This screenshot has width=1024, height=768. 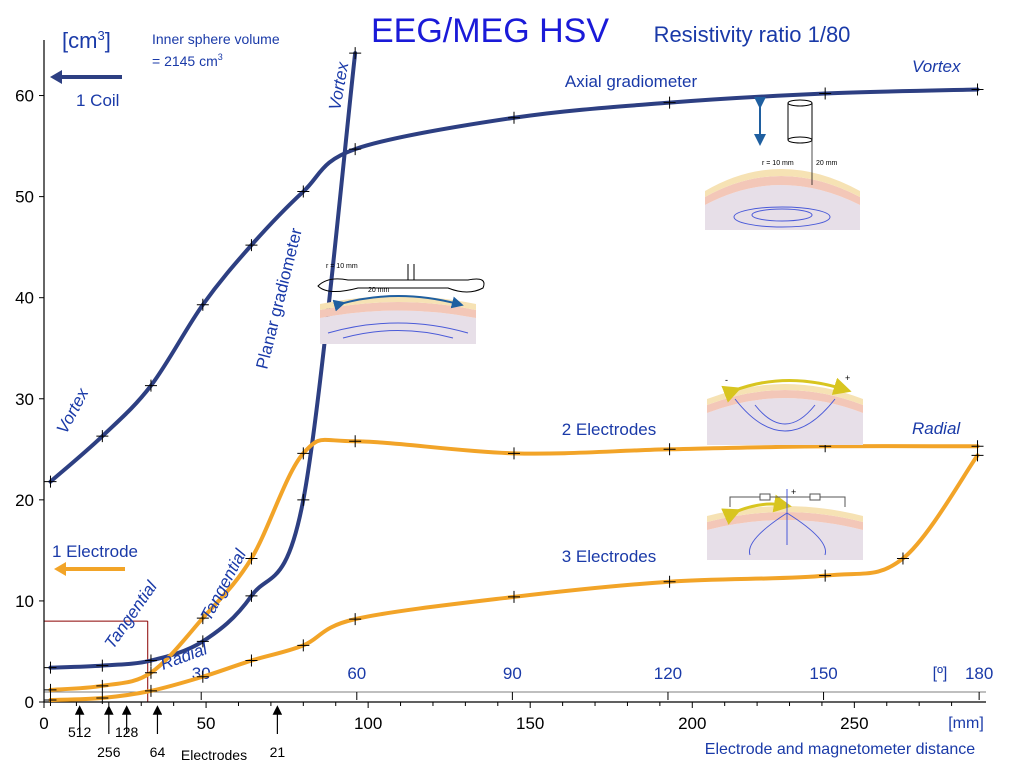 What do you see at coordinates (940, 673) in the screenshot?
I see `x-unit-deg: [º]` at bounding box center [940, 673].